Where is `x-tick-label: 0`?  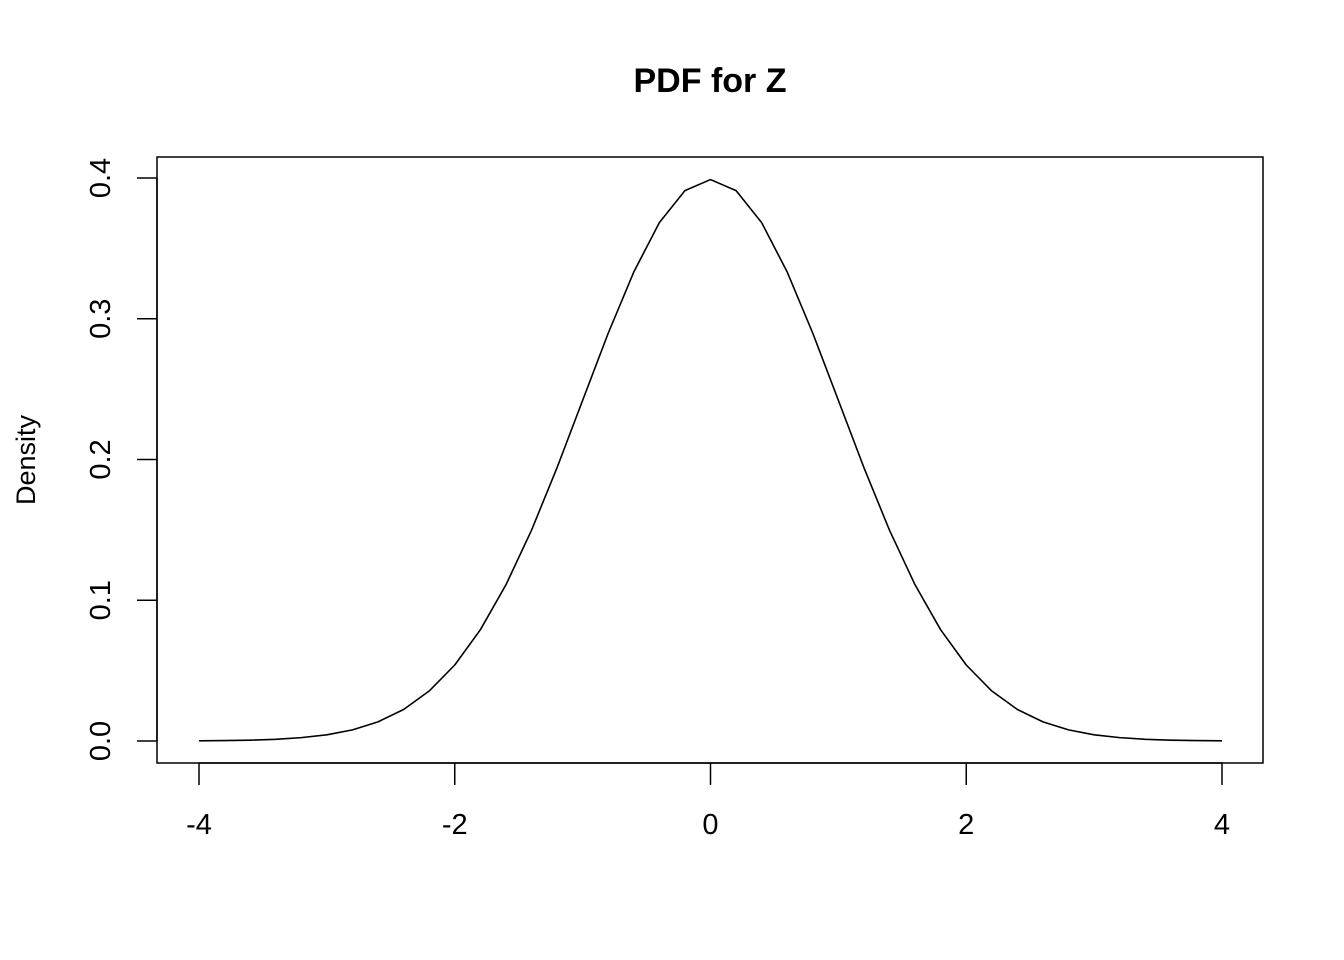 x-tick-label: 0 is located at coordinates (710, 825).